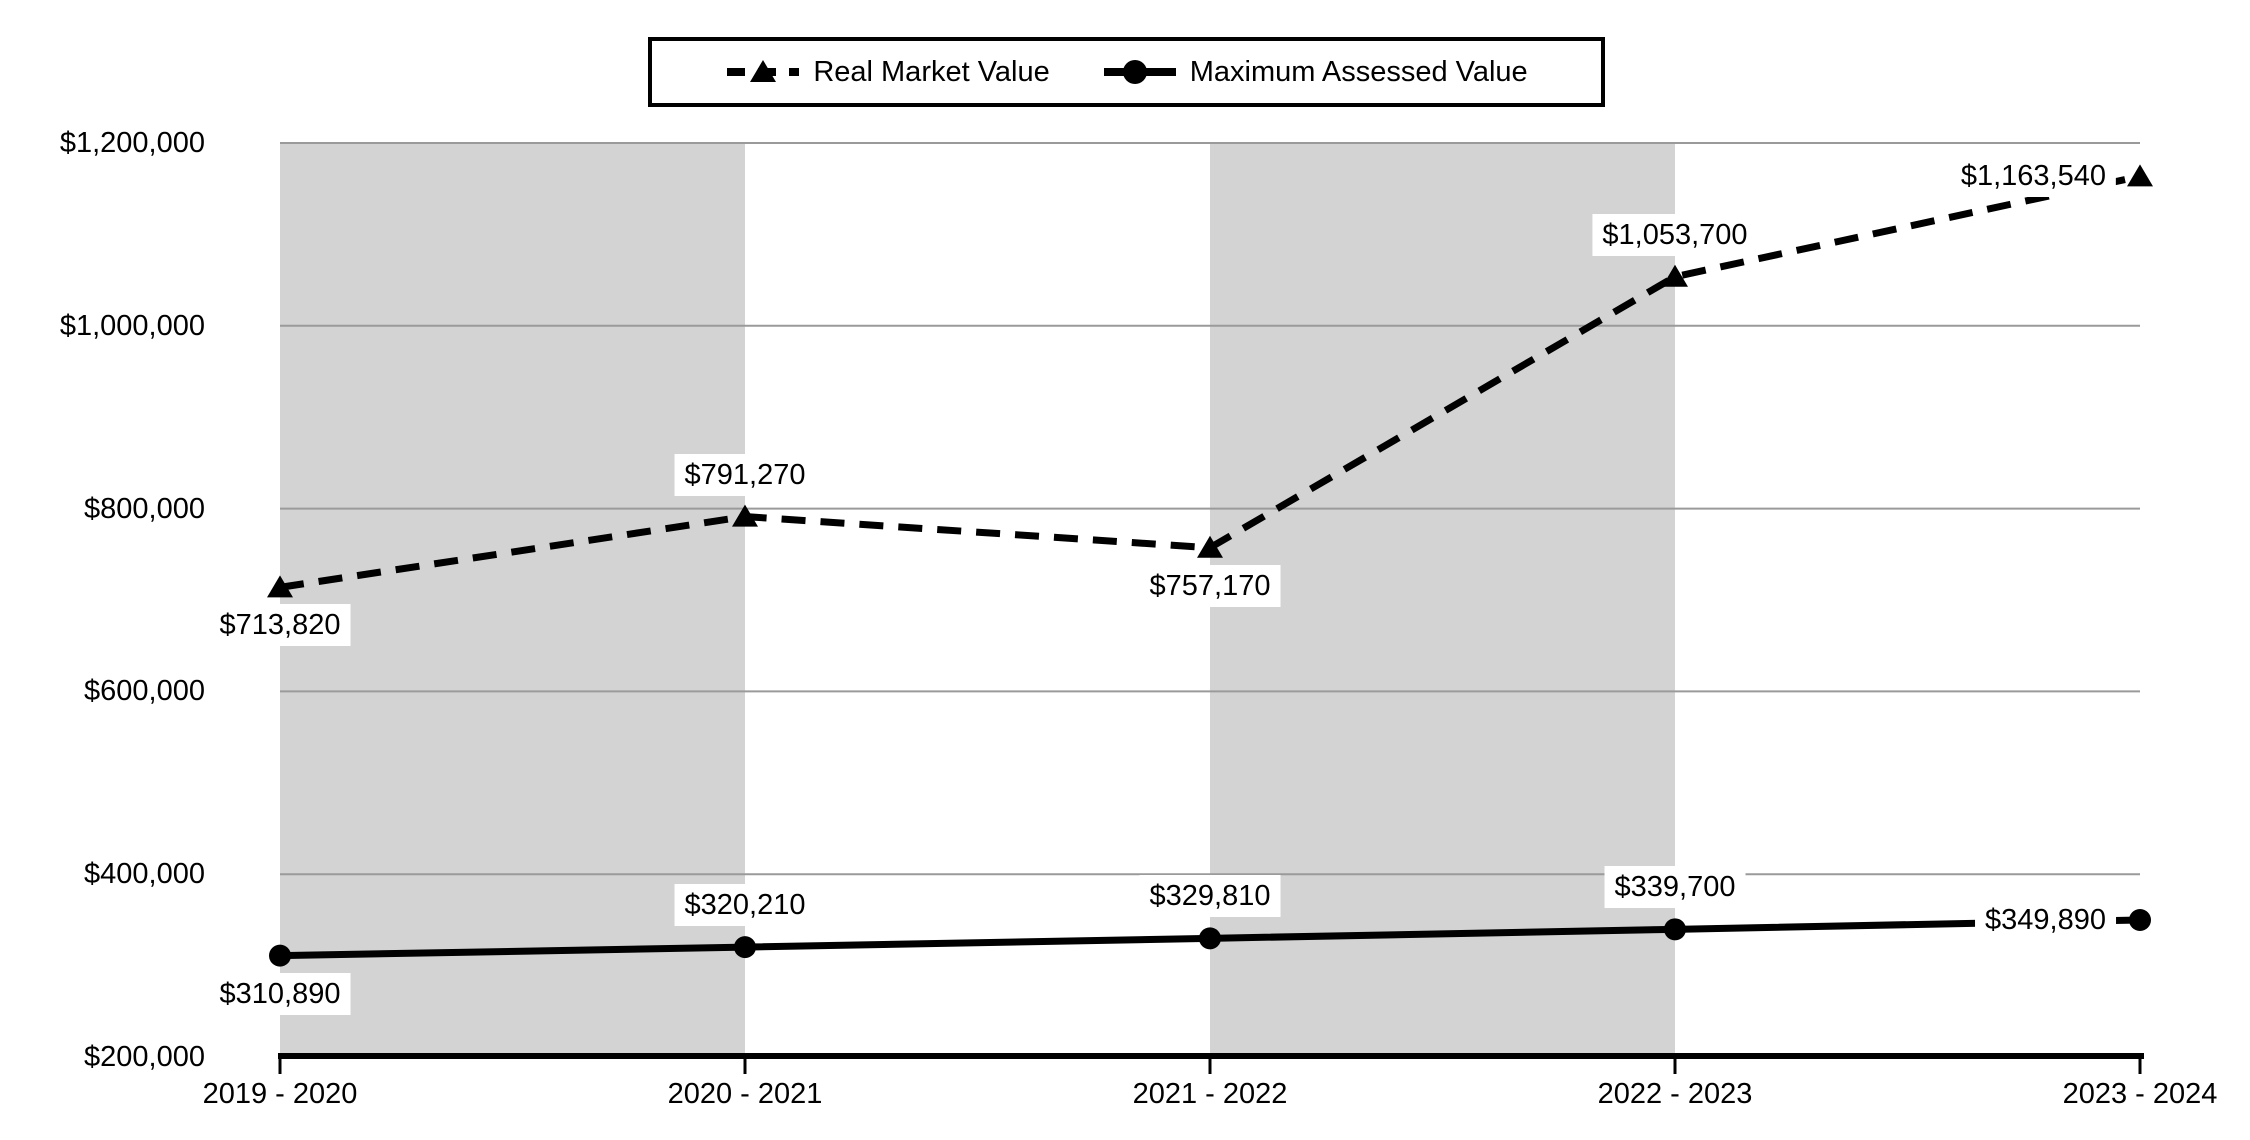  What do you see at coordinates (1139, 72) in the screenshot?
I see `solid-line-circle-icon` at bounding box center [1139, 72].